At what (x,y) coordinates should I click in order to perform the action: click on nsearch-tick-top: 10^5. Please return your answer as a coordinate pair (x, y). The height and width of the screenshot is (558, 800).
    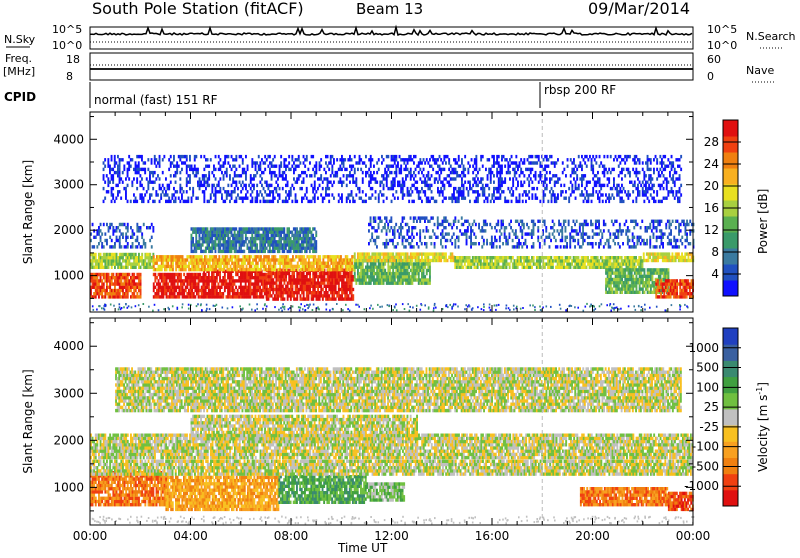
    Looking at the image, I should click on (722, 29).